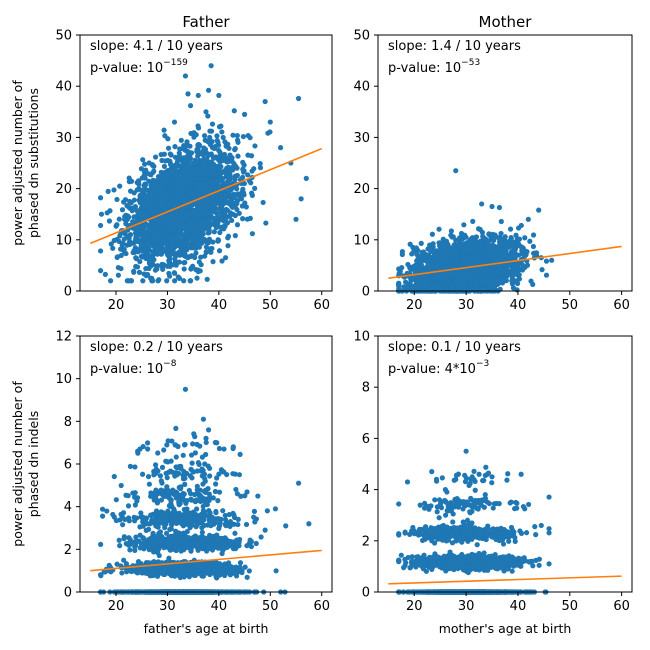 The image size is (650, 650). I want to click on x-tick-label: 50, so click(270, 305).